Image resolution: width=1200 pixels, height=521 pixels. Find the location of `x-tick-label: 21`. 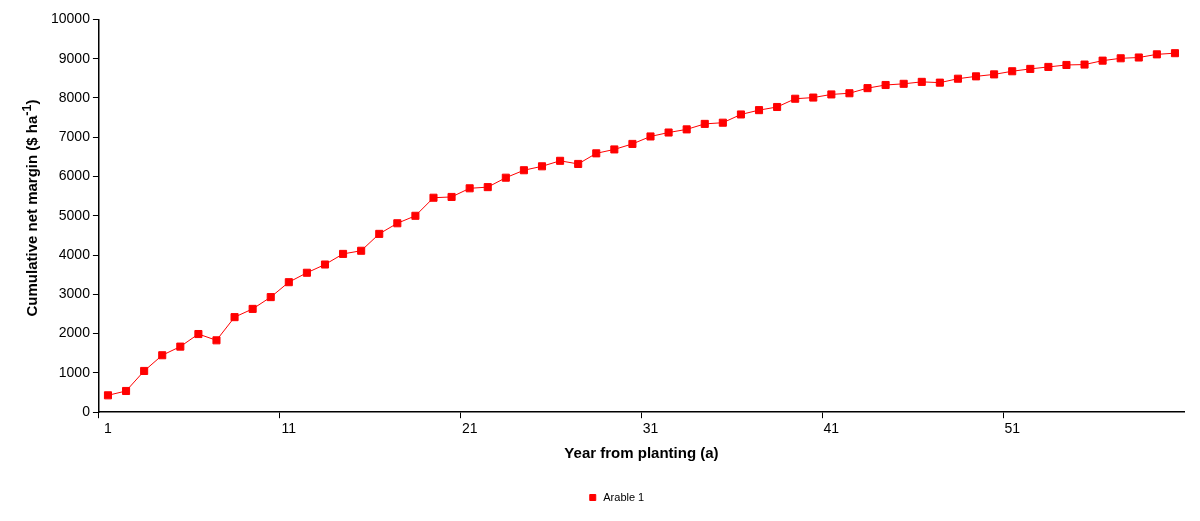

x-tick-label: 21 is located at coordinates (469, 428).